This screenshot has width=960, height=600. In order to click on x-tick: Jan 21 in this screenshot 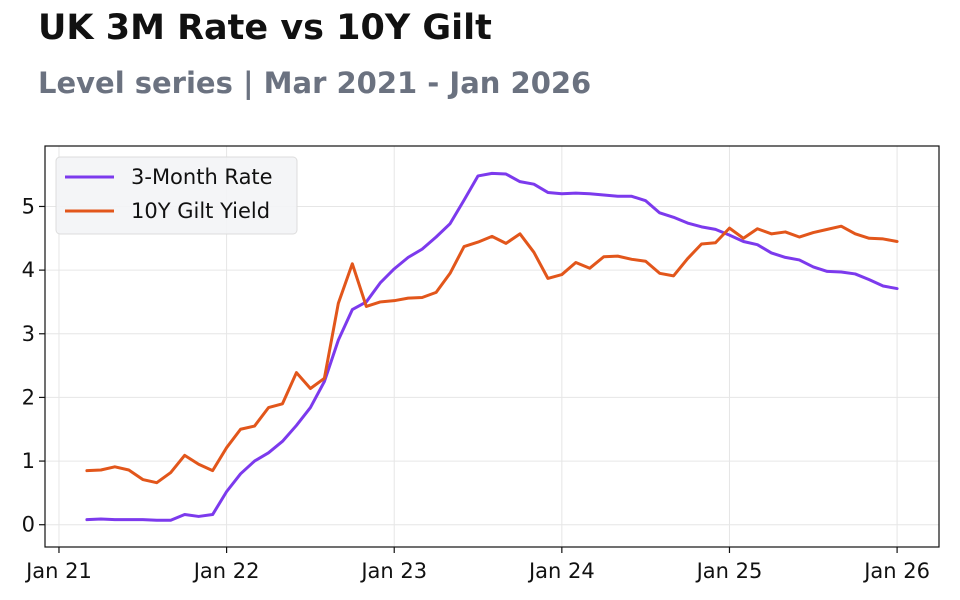, I will do `click(58, 565)`.